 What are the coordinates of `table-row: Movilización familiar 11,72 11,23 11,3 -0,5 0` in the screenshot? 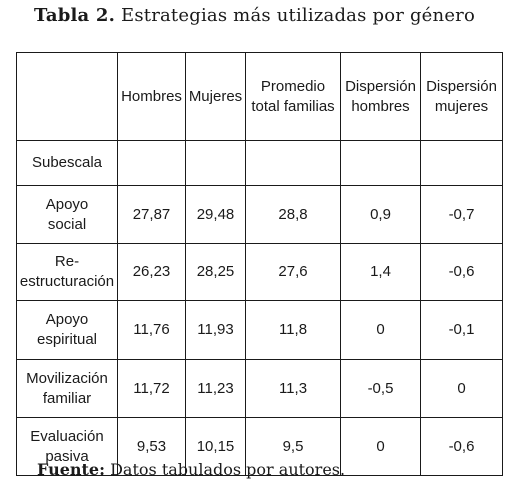 It's located at (259, 388).